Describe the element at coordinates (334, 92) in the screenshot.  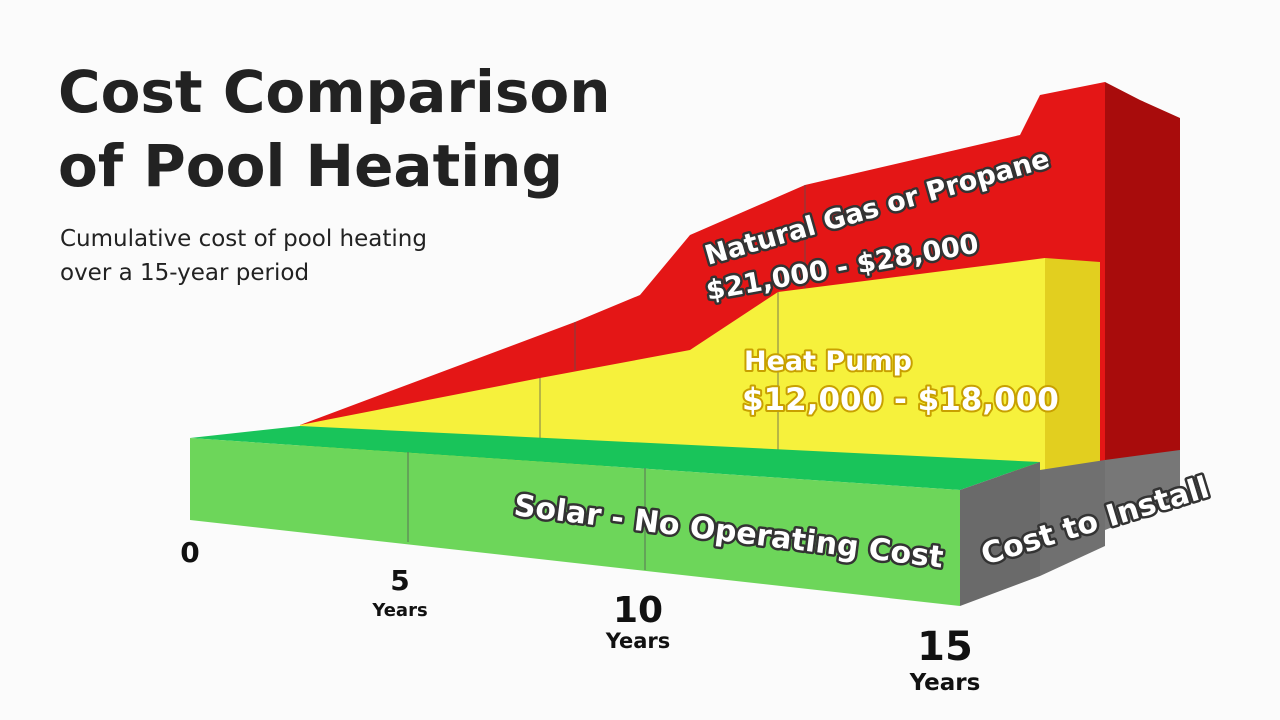
I see `title: Cost Comparison` at that location.